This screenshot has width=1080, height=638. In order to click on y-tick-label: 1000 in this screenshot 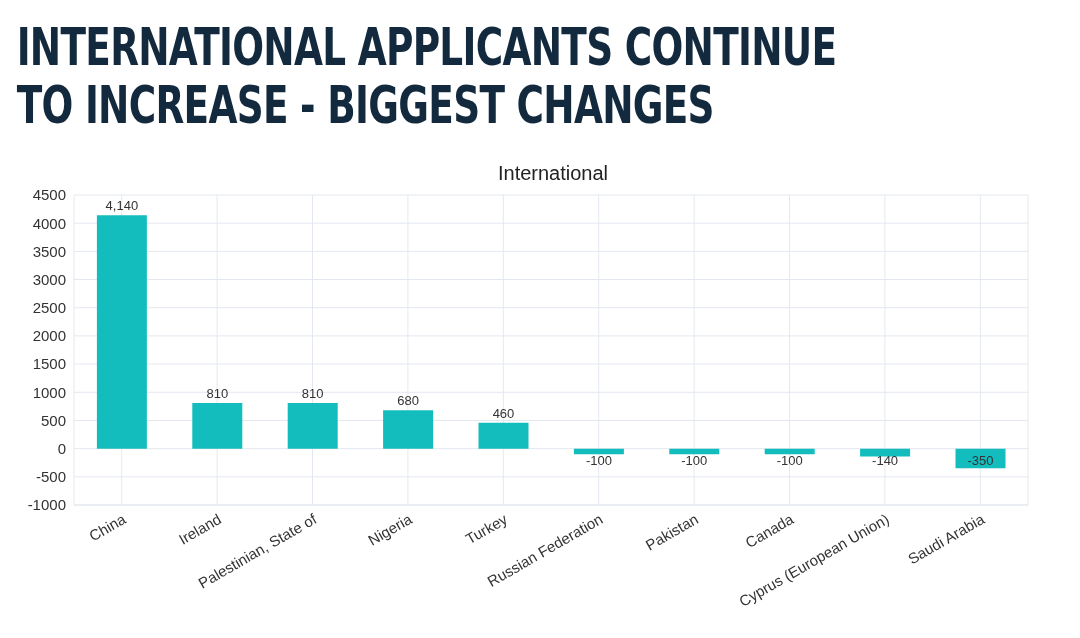, I will do `click(49, 392)`.